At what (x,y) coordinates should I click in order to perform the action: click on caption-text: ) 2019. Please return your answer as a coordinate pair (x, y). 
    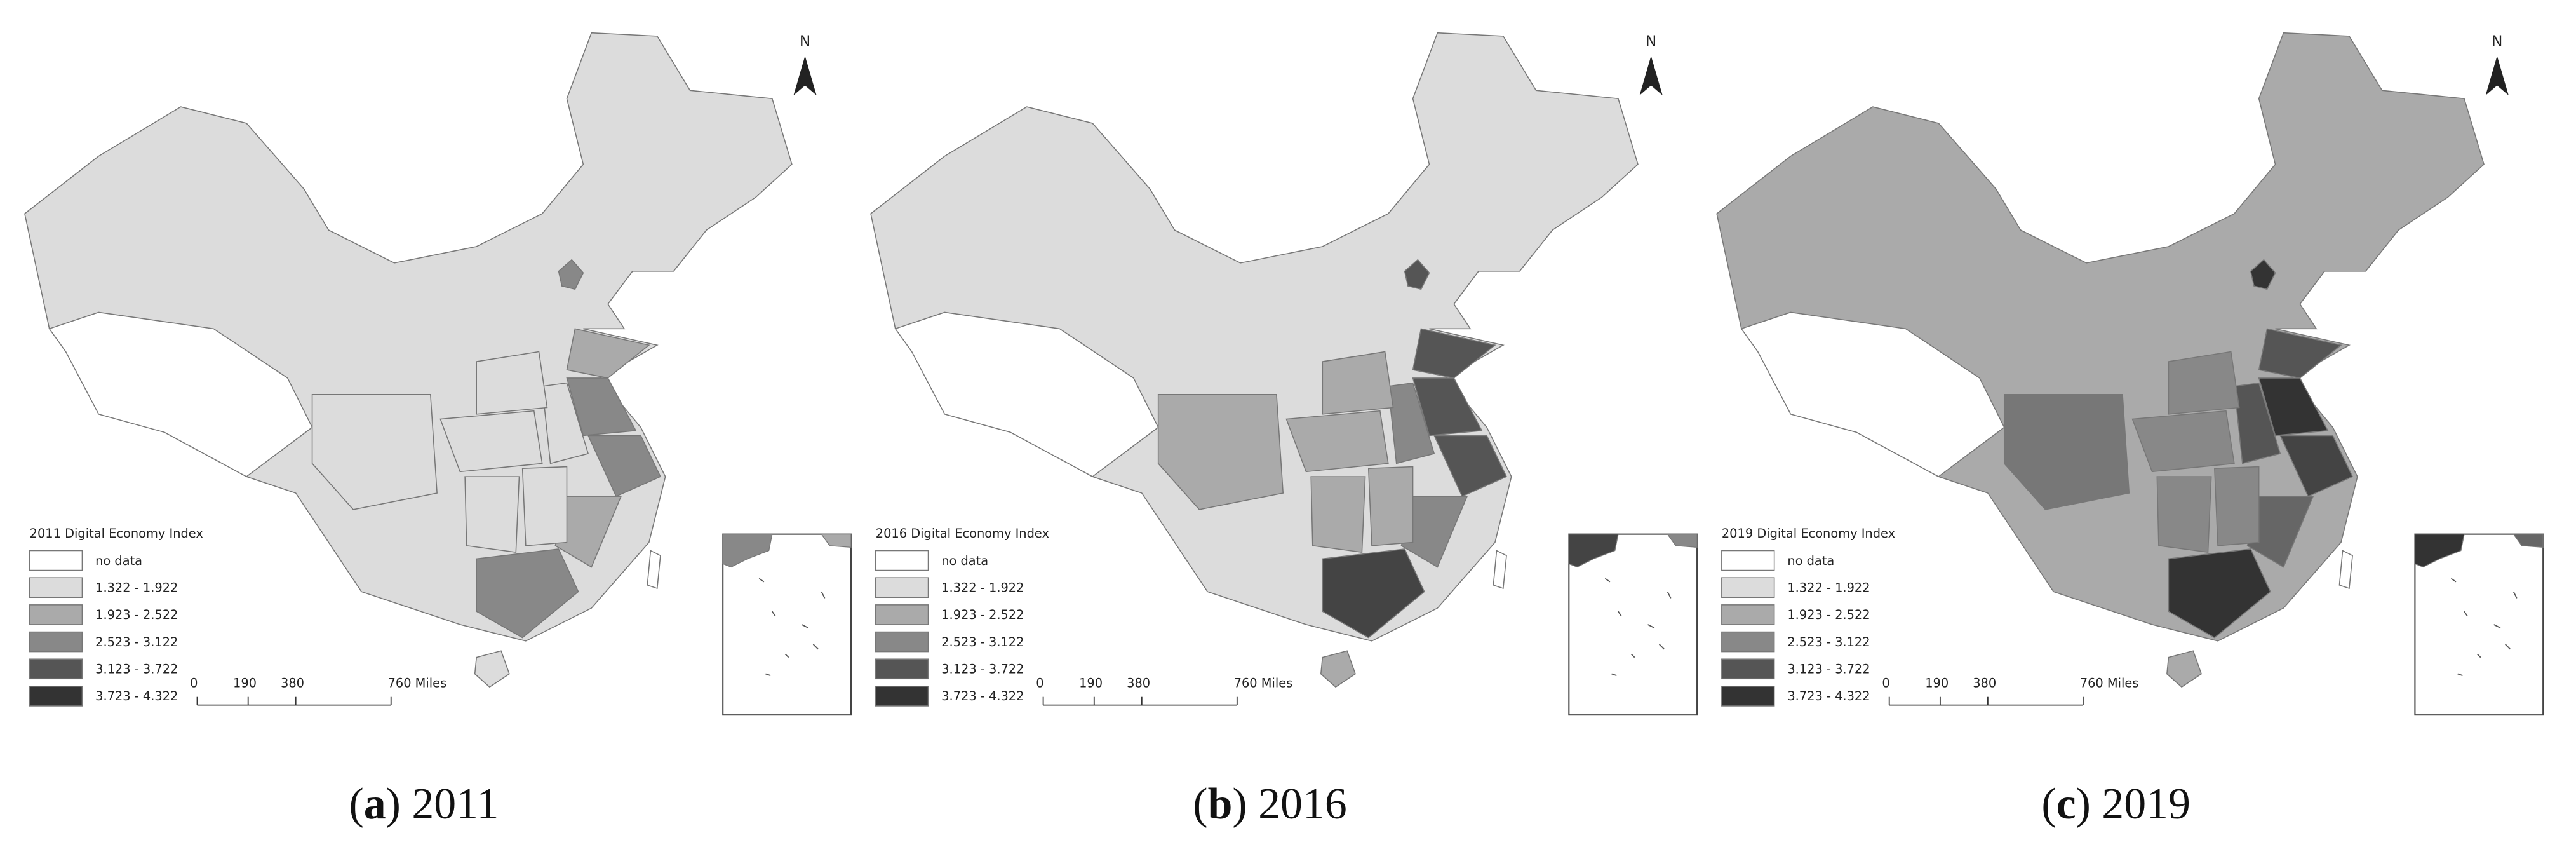
    Looking at the image, I should click on (2133, 804).